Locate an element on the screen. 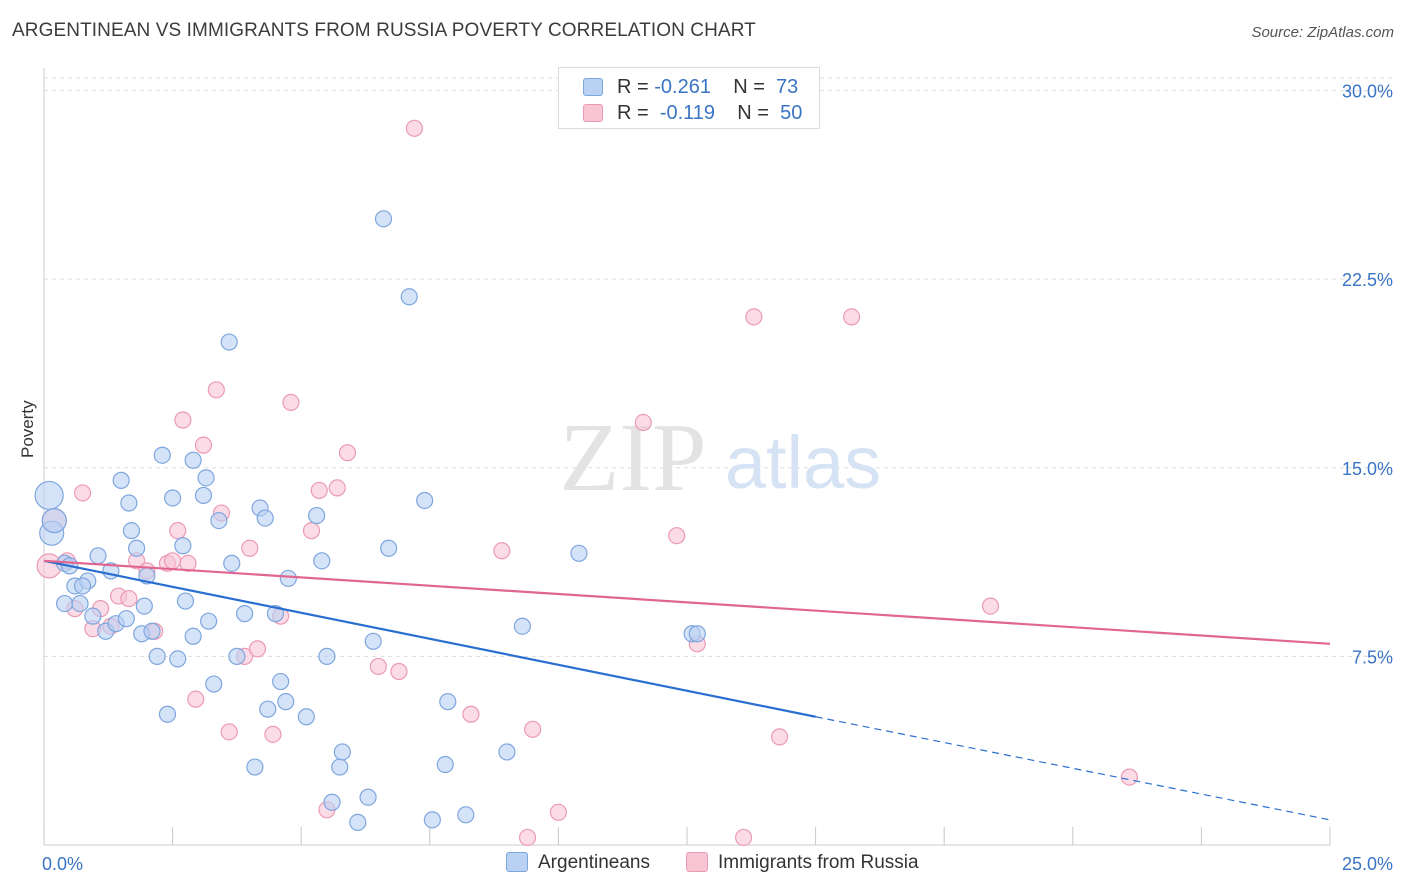  y-tick-label-3: 30.0% is located at coordinates (1367, 92).